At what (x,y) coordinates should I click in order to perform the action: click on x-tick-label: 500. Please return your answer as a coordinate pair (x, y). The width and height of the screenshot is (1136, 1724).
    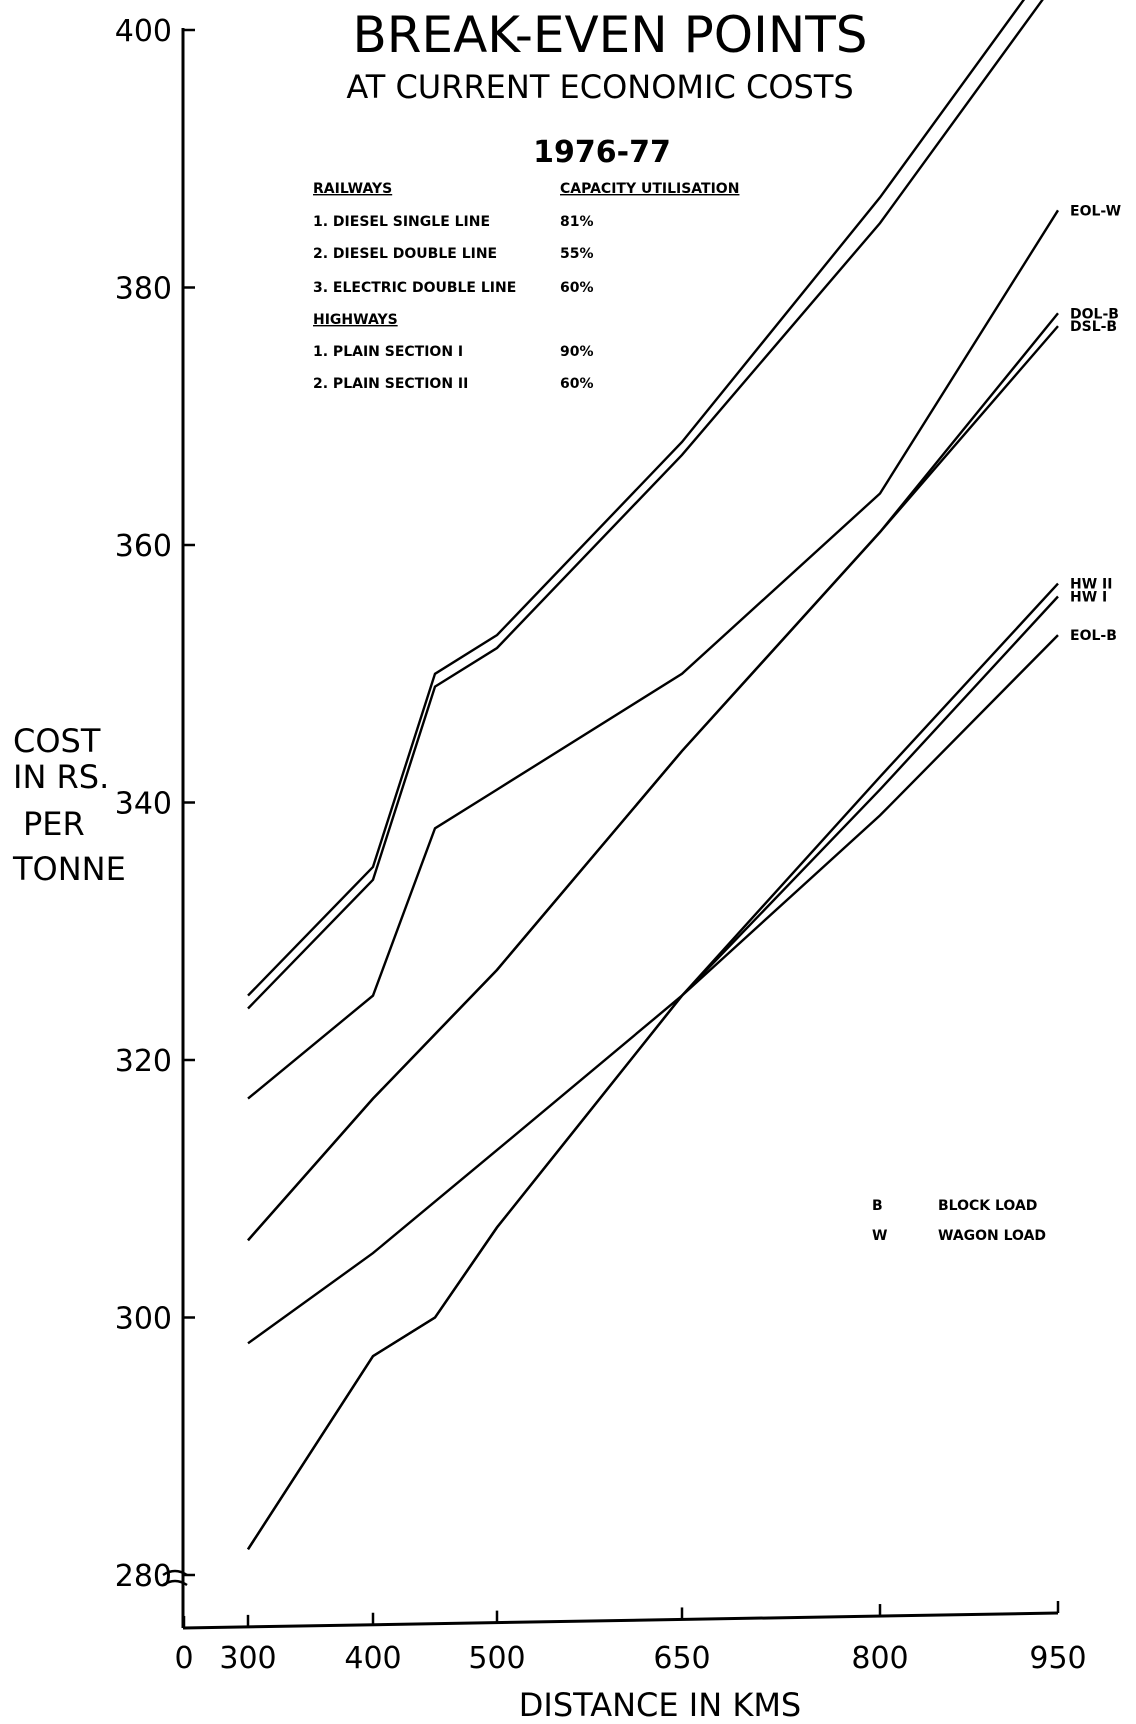
    Looking at the image, I should click on (496, 1658).